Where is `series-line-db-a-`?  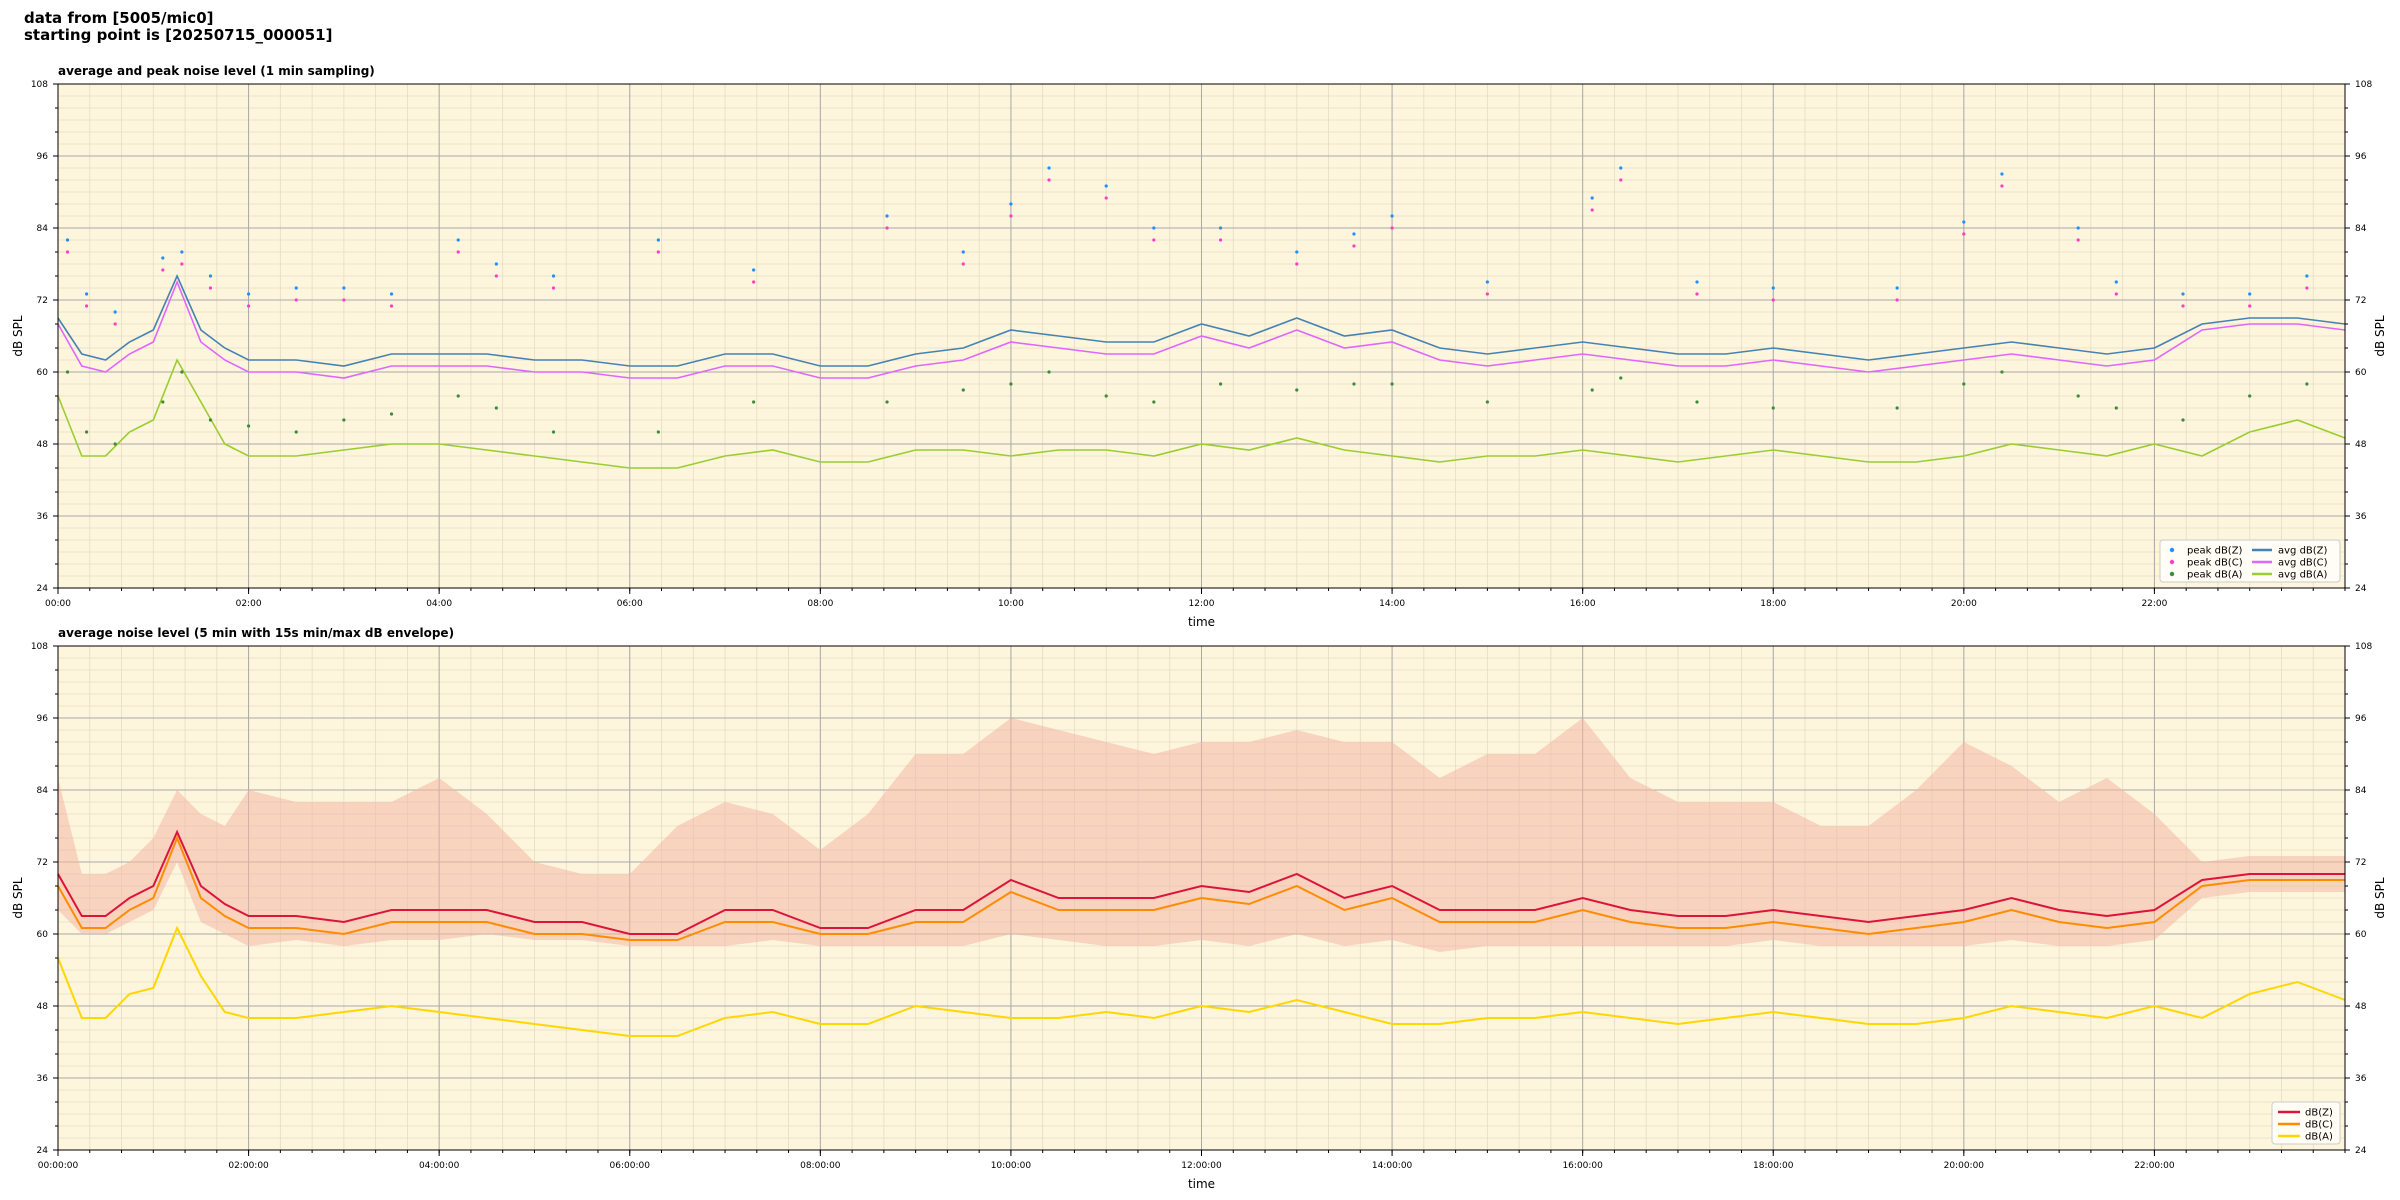
series-line-db-a- is located at coordinates (1201, 981).